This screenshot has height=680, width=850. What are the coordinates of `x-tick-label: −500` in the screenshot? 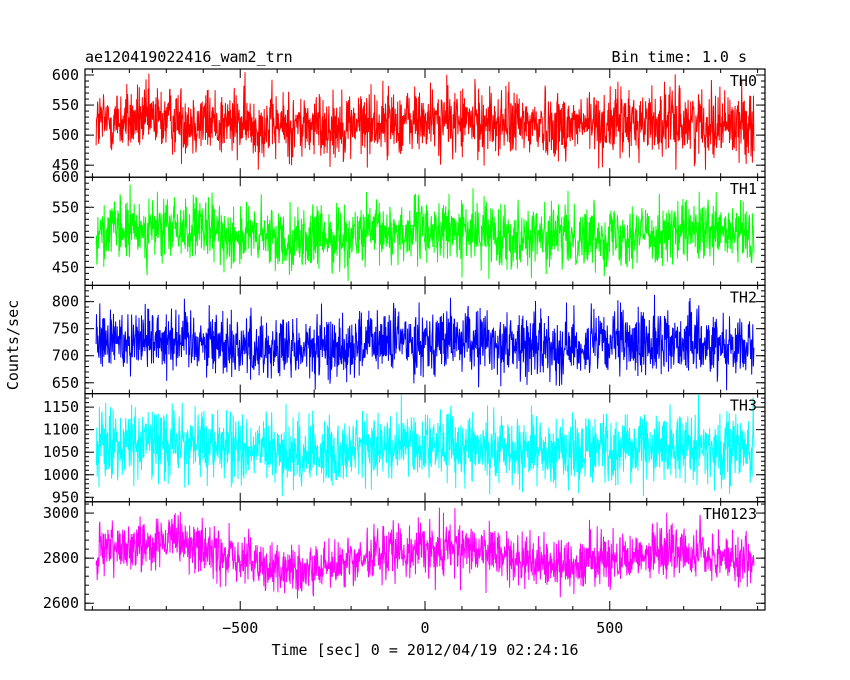 It's located at (240, 628).